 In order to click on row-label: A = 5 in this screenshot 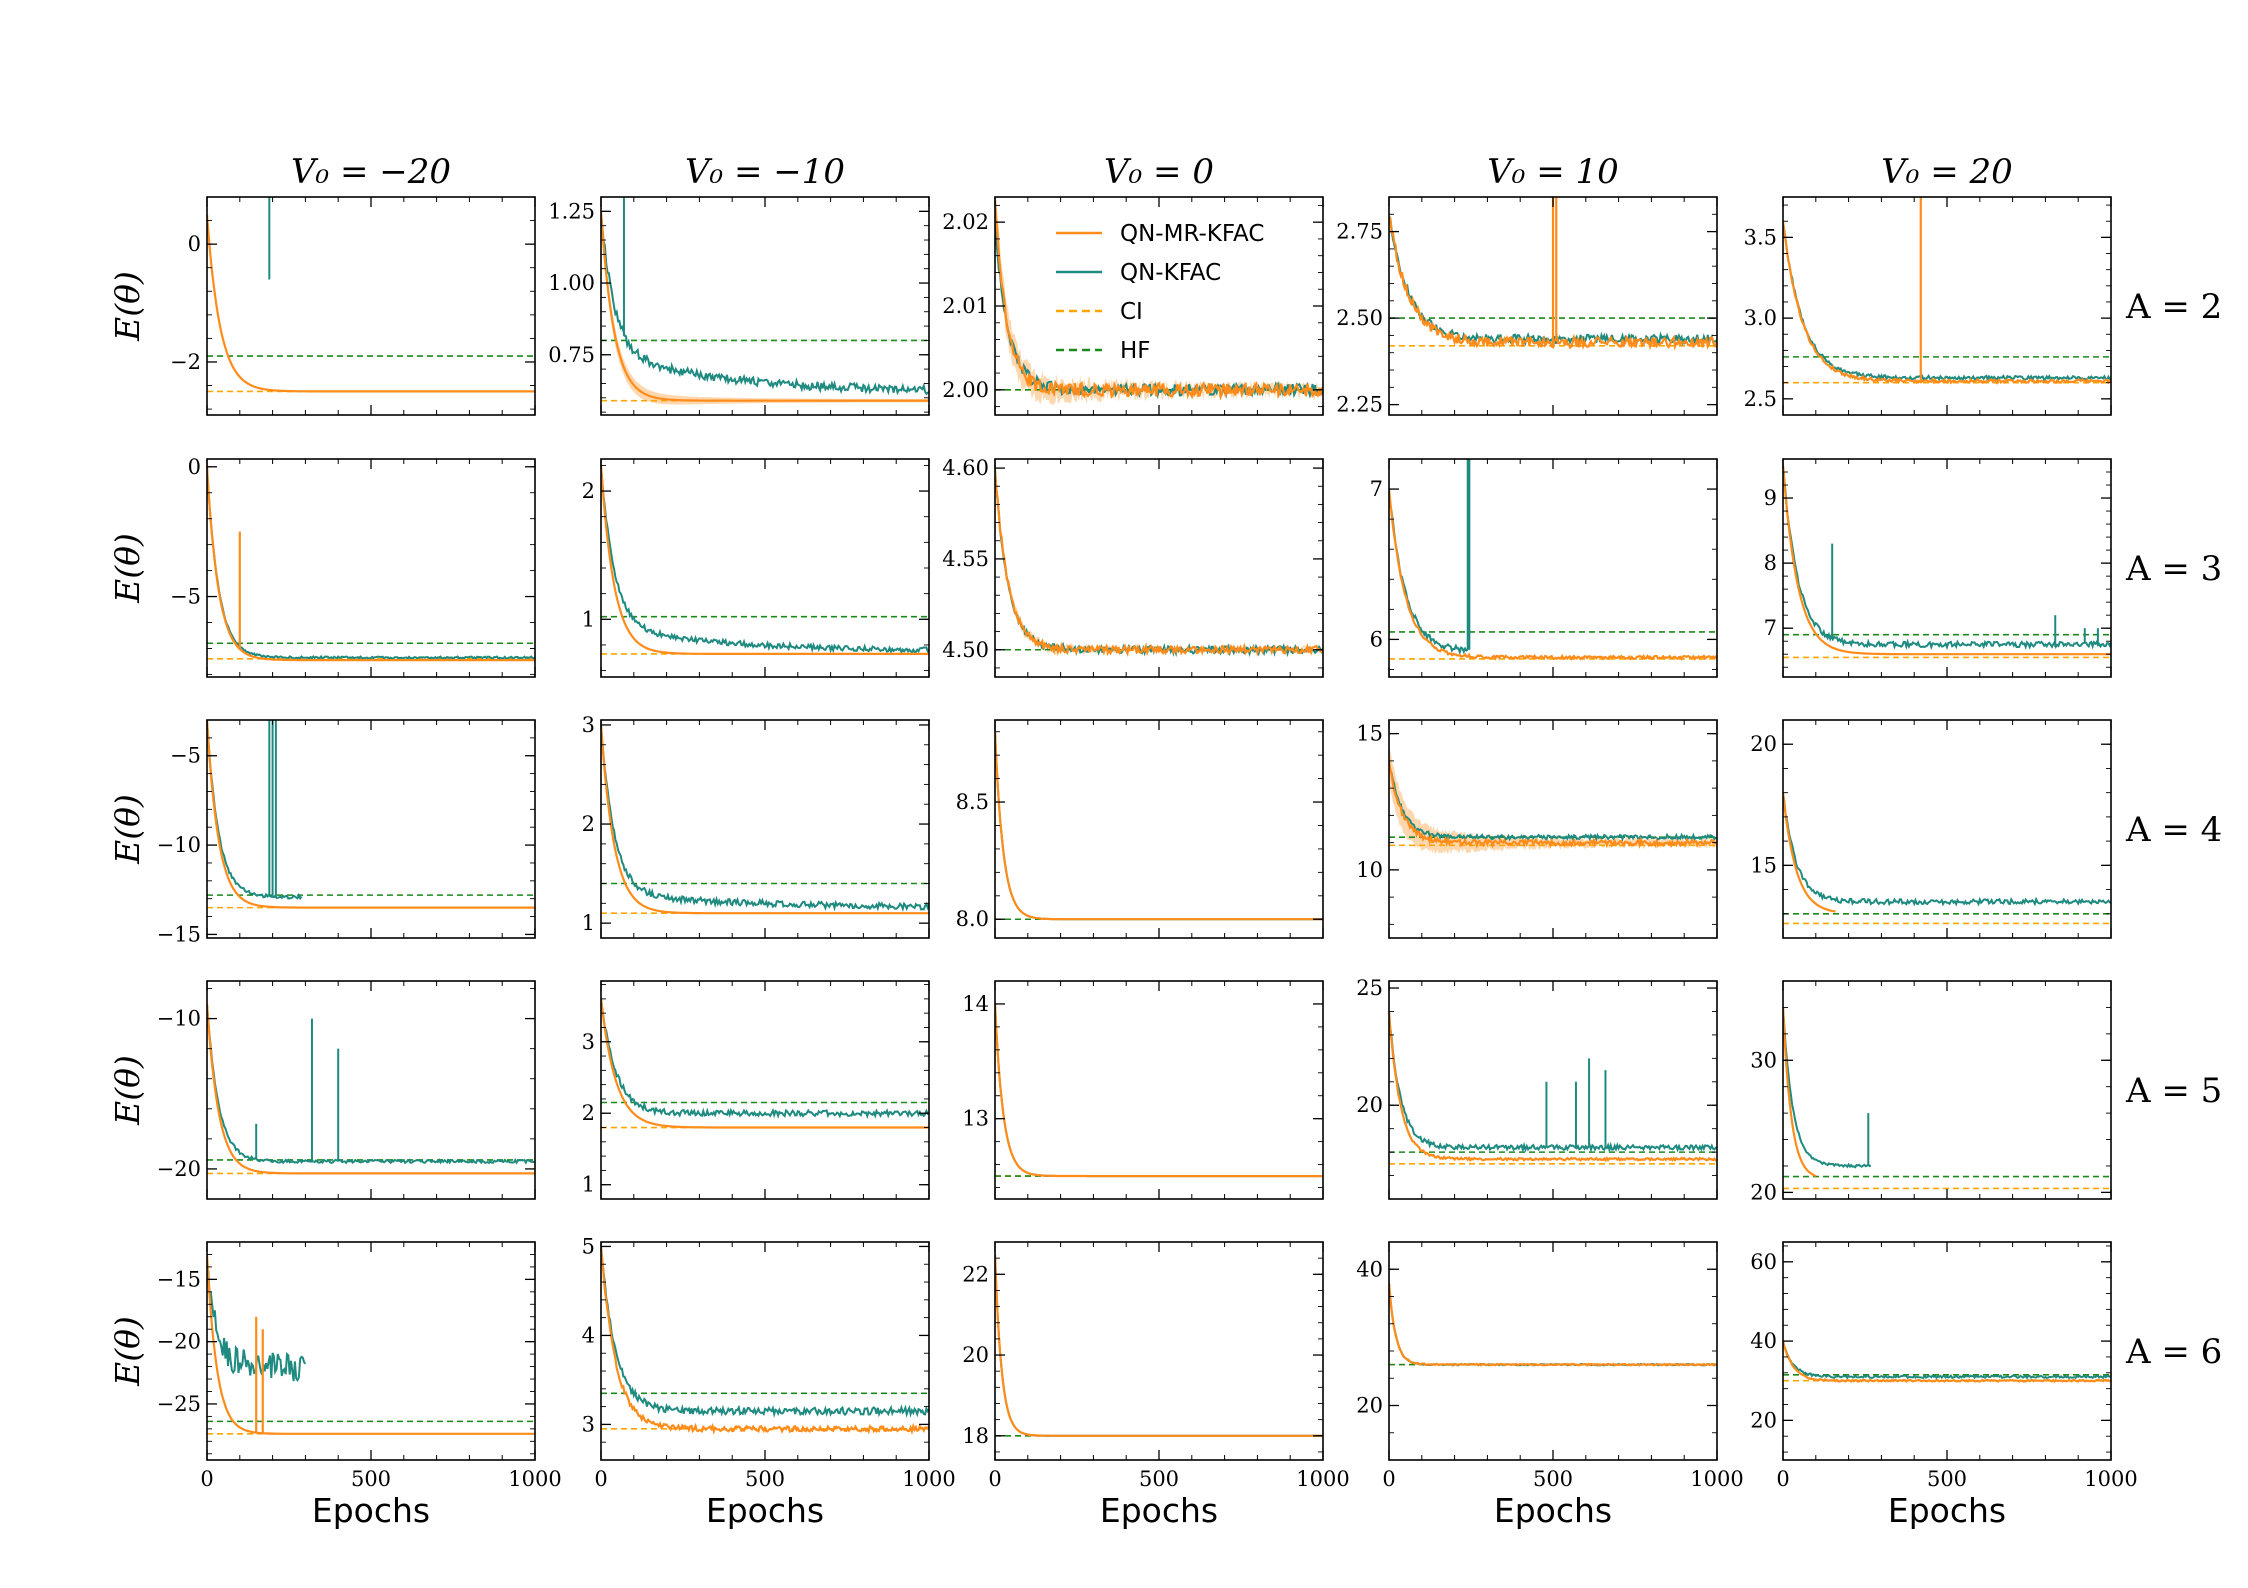, I will do `click(2173, 1091)`.